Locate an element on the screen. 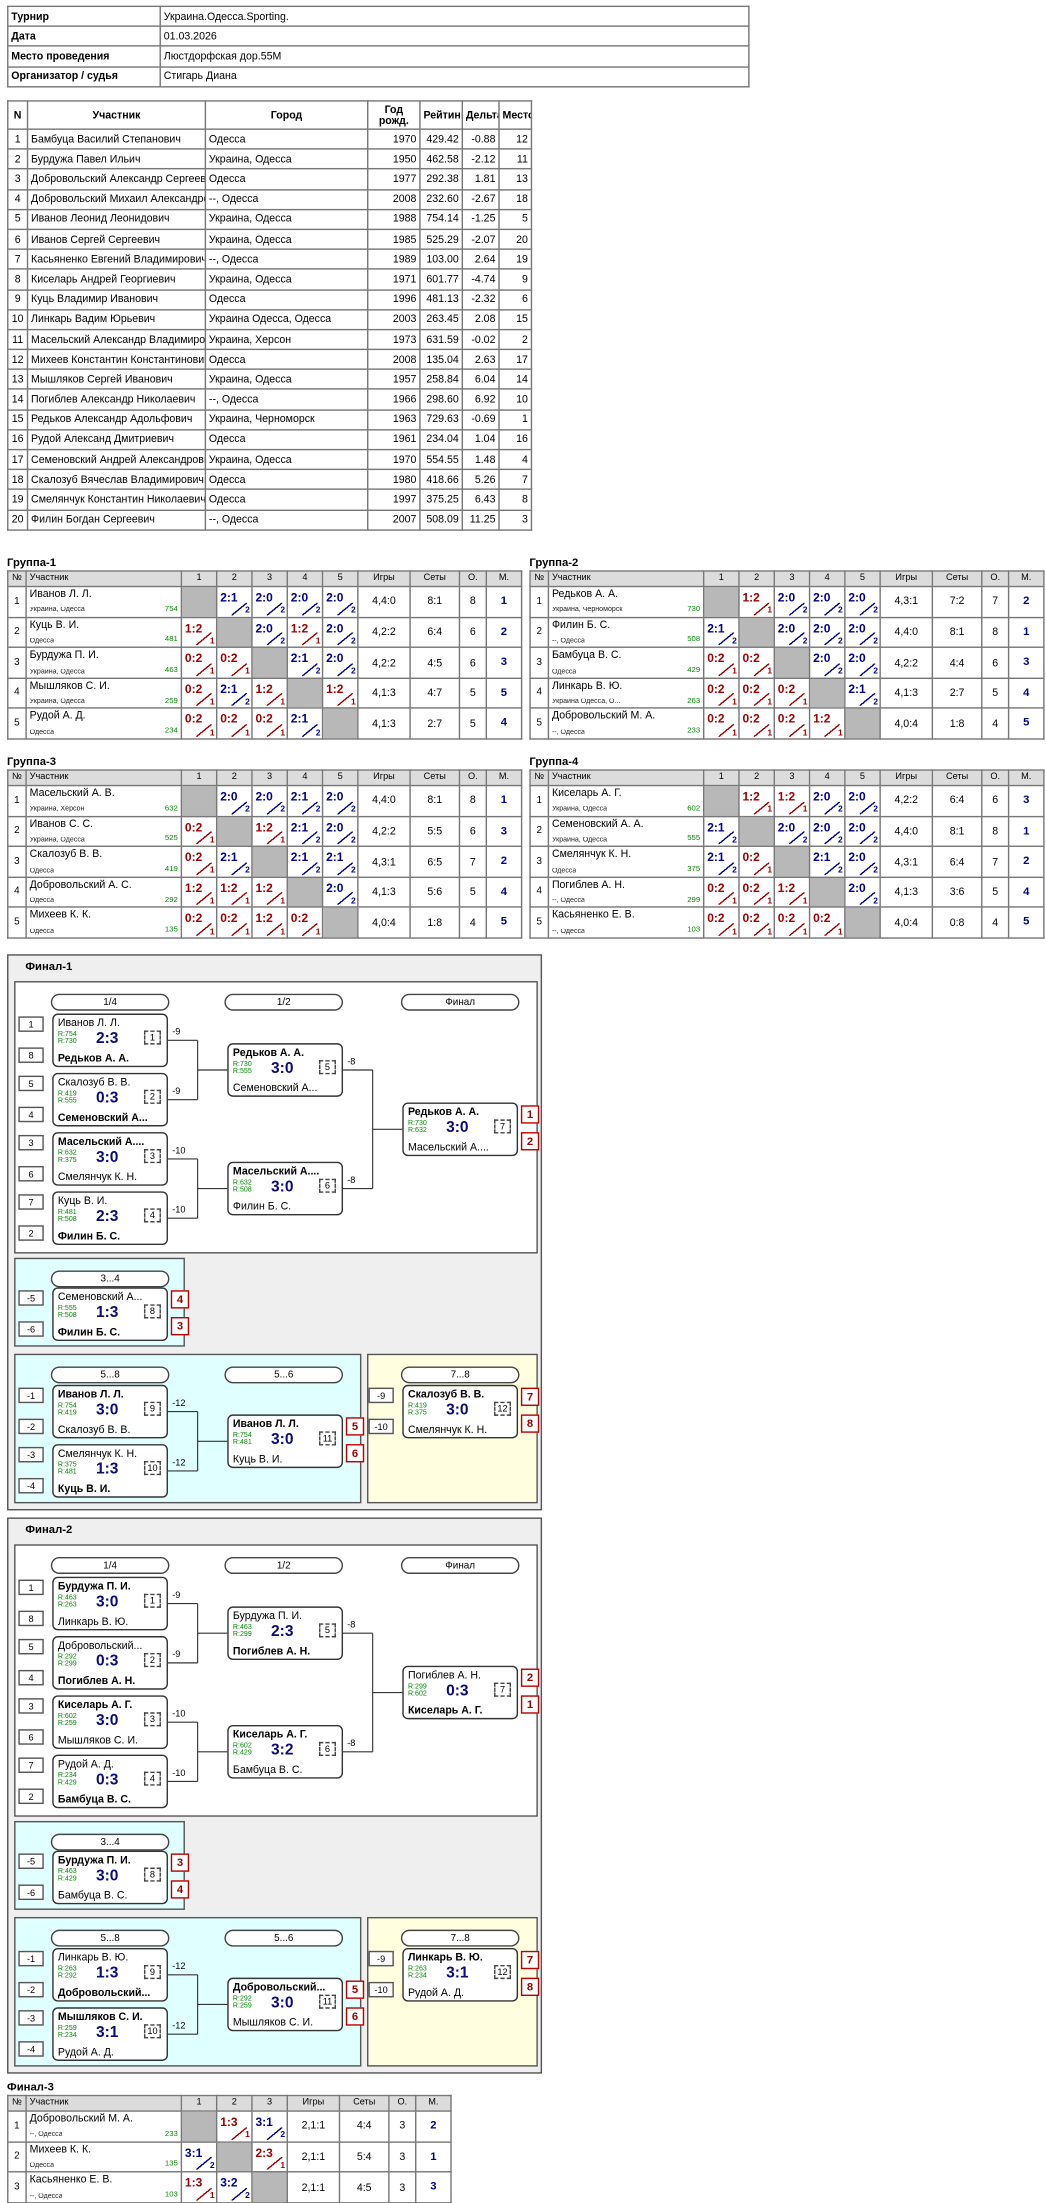 This screenshot has height=2203, width=1046. cell-score: 1:2 is located at coordinates (299, 627).